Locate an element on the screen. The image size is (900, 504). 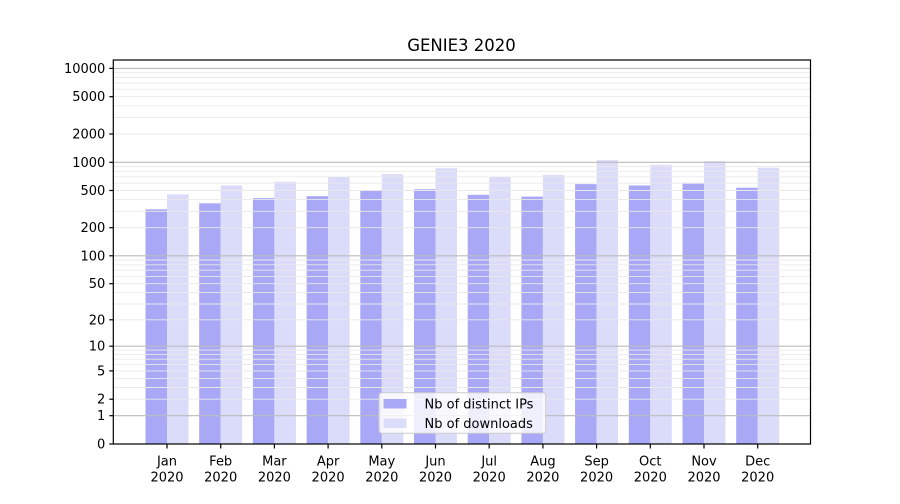
x-tick-label-month: Aug is located at coordinates (542, 462).